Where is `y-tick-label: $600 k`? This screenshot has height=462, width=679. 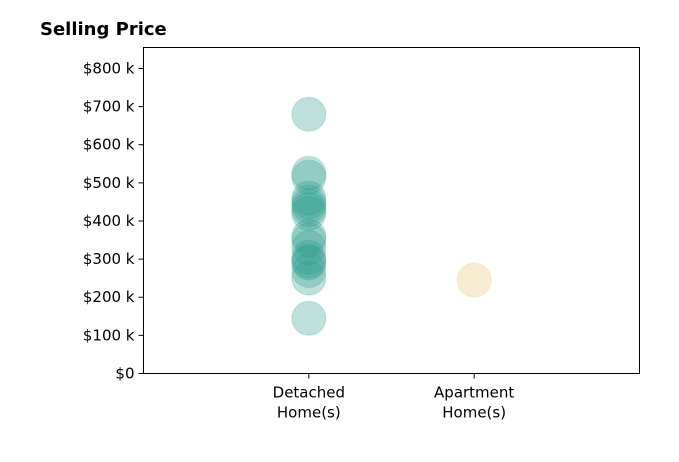
y-tick-label: $600 k is located at coordinates (109, 145).